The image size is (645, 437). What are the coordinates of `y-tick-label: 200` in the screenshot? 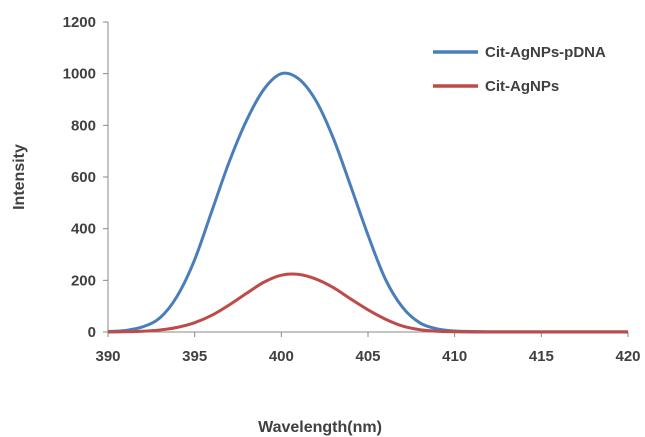 It's located at (83, 280).